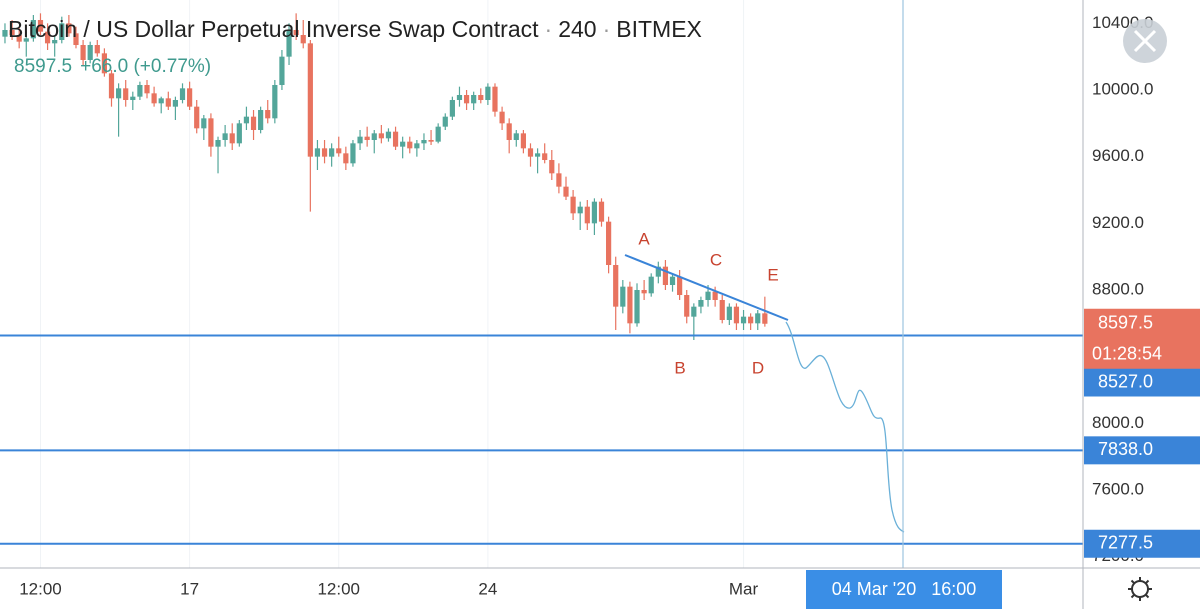 Image resolution: width=1200 pixels, height=609 pixels. What do you see at coordinates (1125, 323) in the screenshot?
I see `price-label: 8597.5` at bounding box center [1125, 323].